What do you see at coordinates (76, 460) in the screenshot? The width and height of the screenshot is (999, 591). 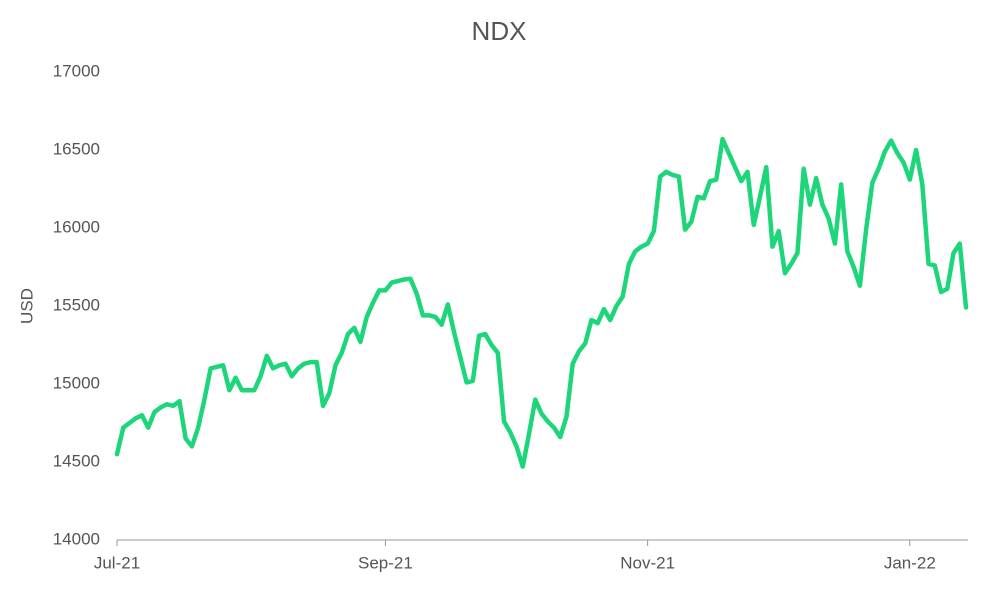 I see `y-tick-label: 14500` at bounding box center [76, 460].